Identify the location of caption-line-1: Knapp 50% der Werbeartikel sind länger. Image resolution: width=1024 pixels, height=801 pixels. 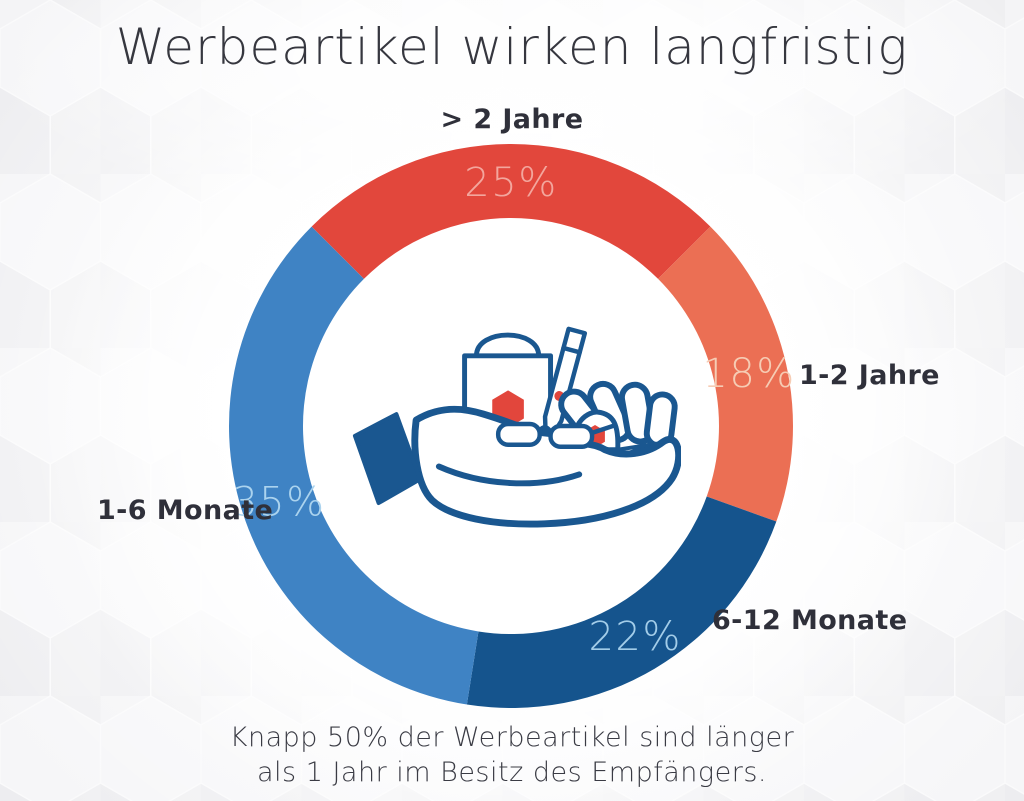
(512, 737).